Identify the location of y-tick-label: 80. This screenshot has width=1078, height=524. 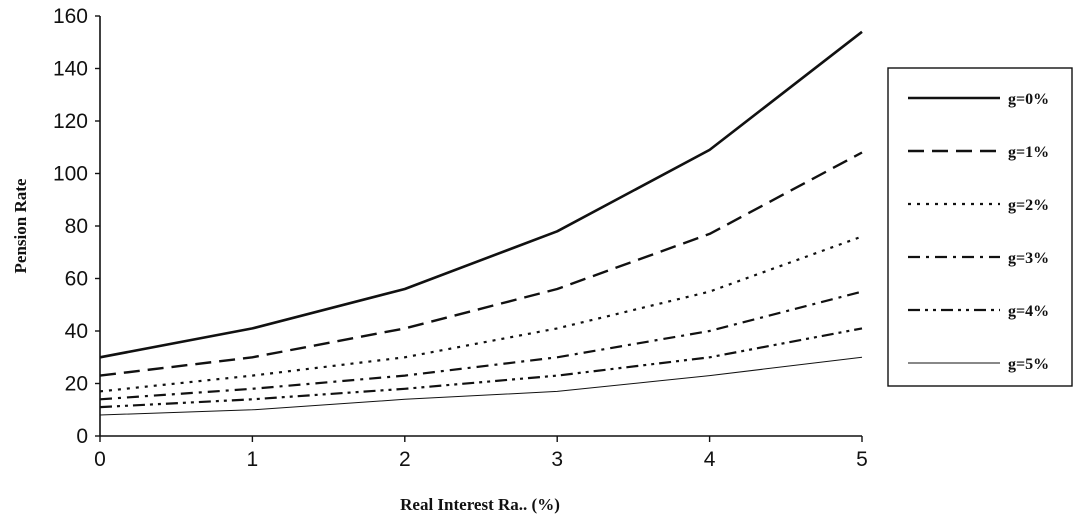
(76, 226).